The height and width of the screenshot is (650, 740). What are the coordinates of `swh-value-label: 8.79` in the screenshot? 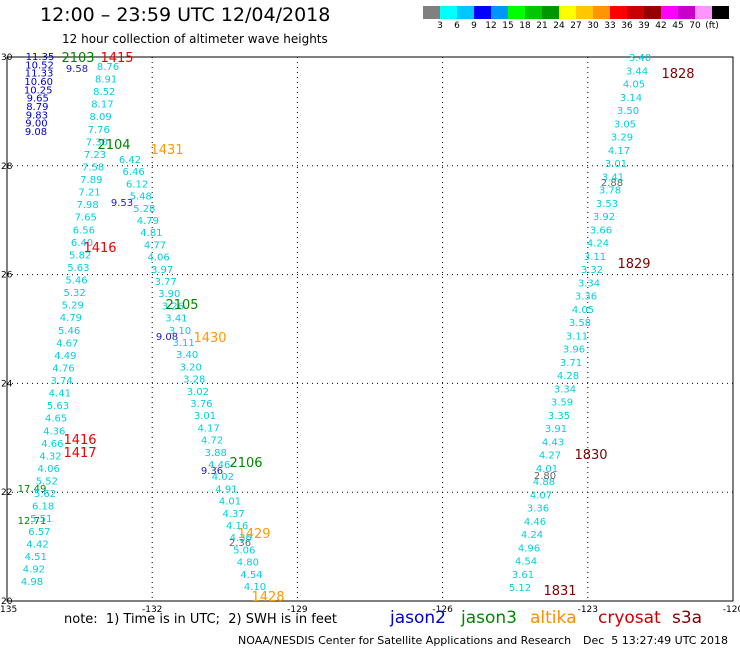 It's located at (37, 107).